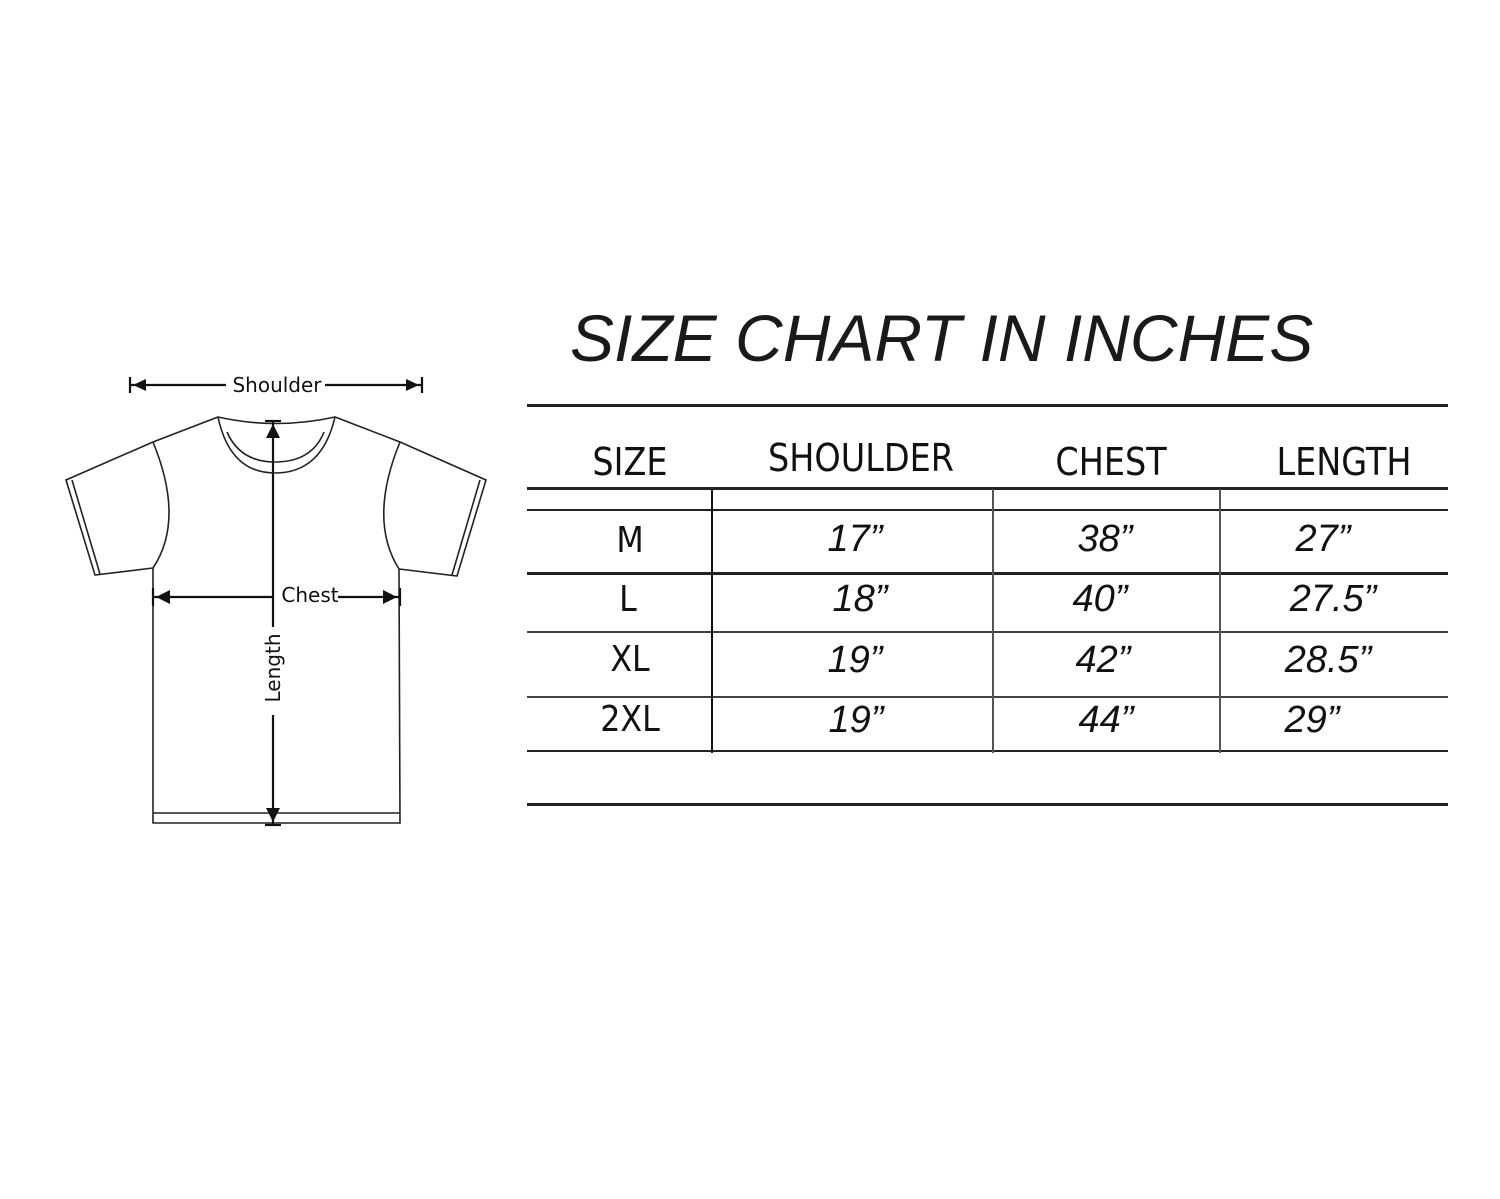 This screenshot has height=1199, width=1500. I want to click on chest-label: Chest, so click(309, 595).